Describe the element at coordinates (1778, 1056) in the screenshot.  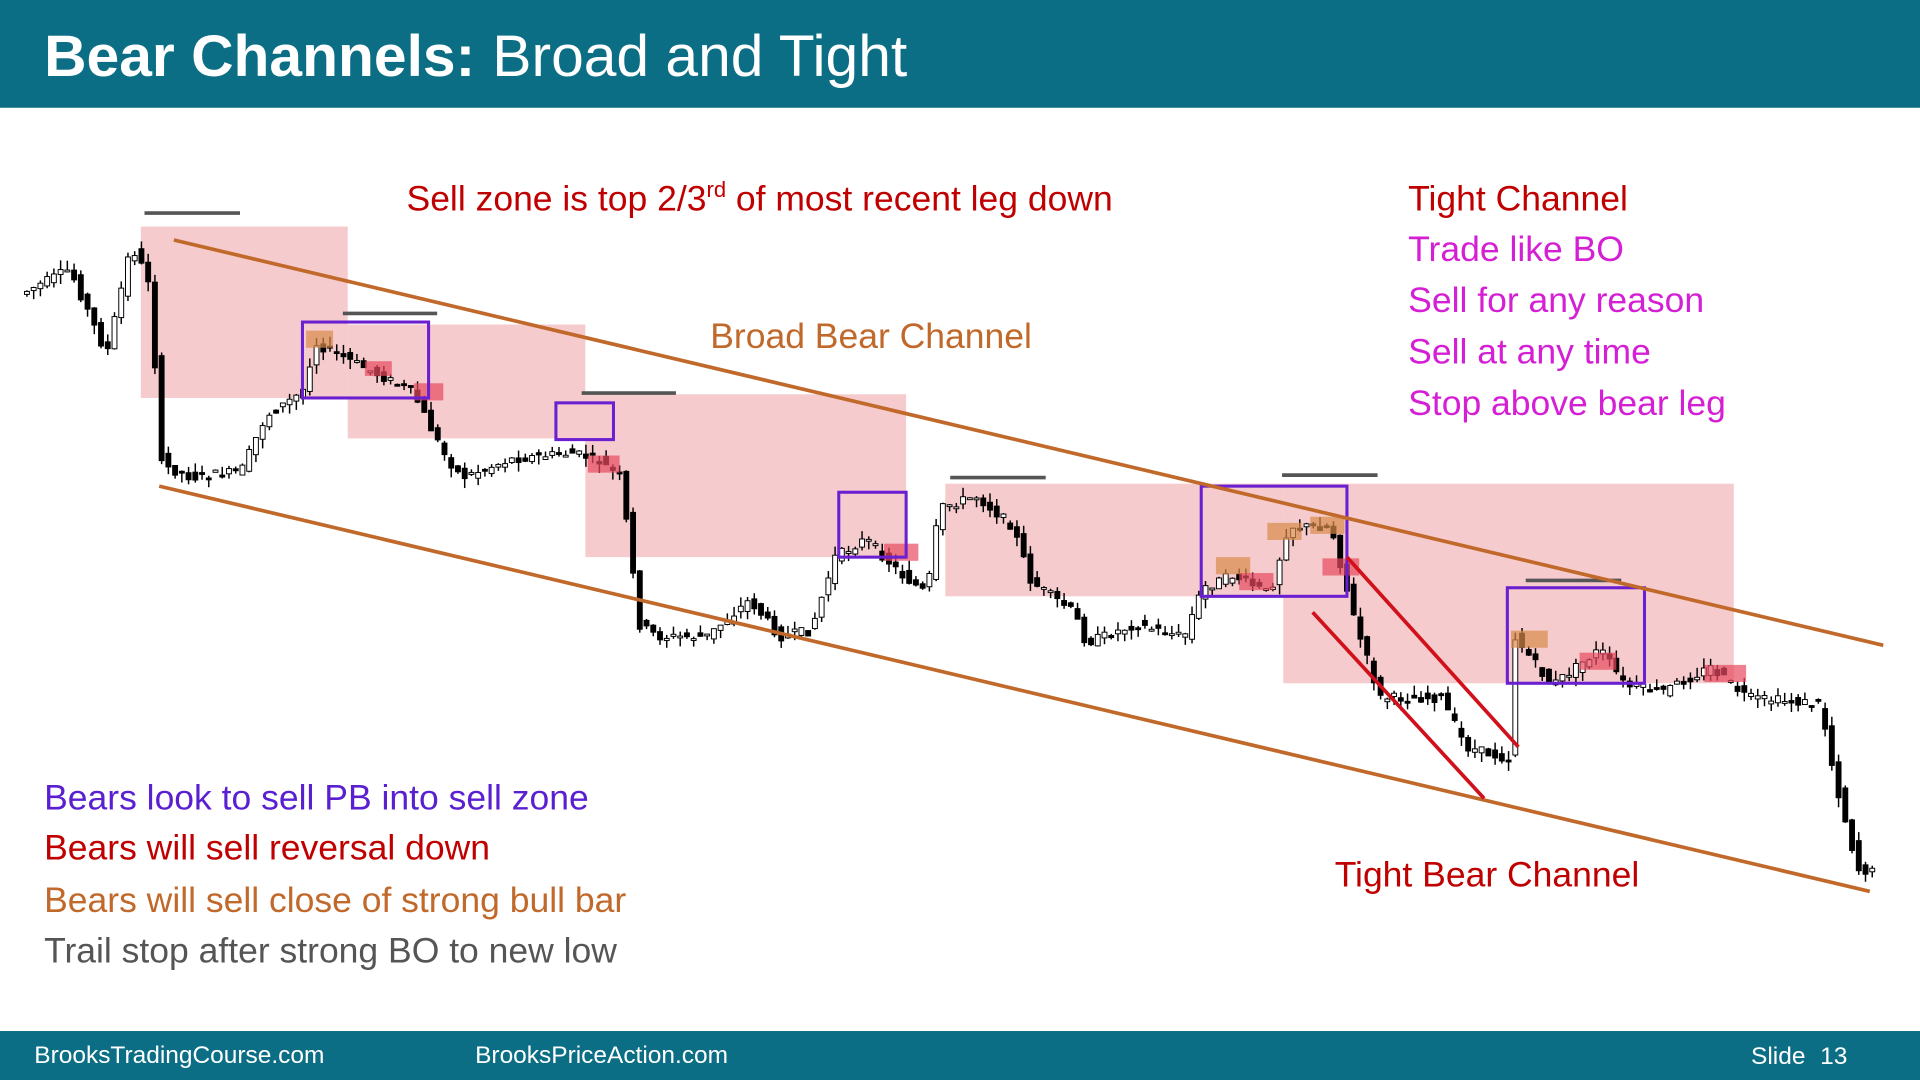
I see `slide-label: Slide` at that location.